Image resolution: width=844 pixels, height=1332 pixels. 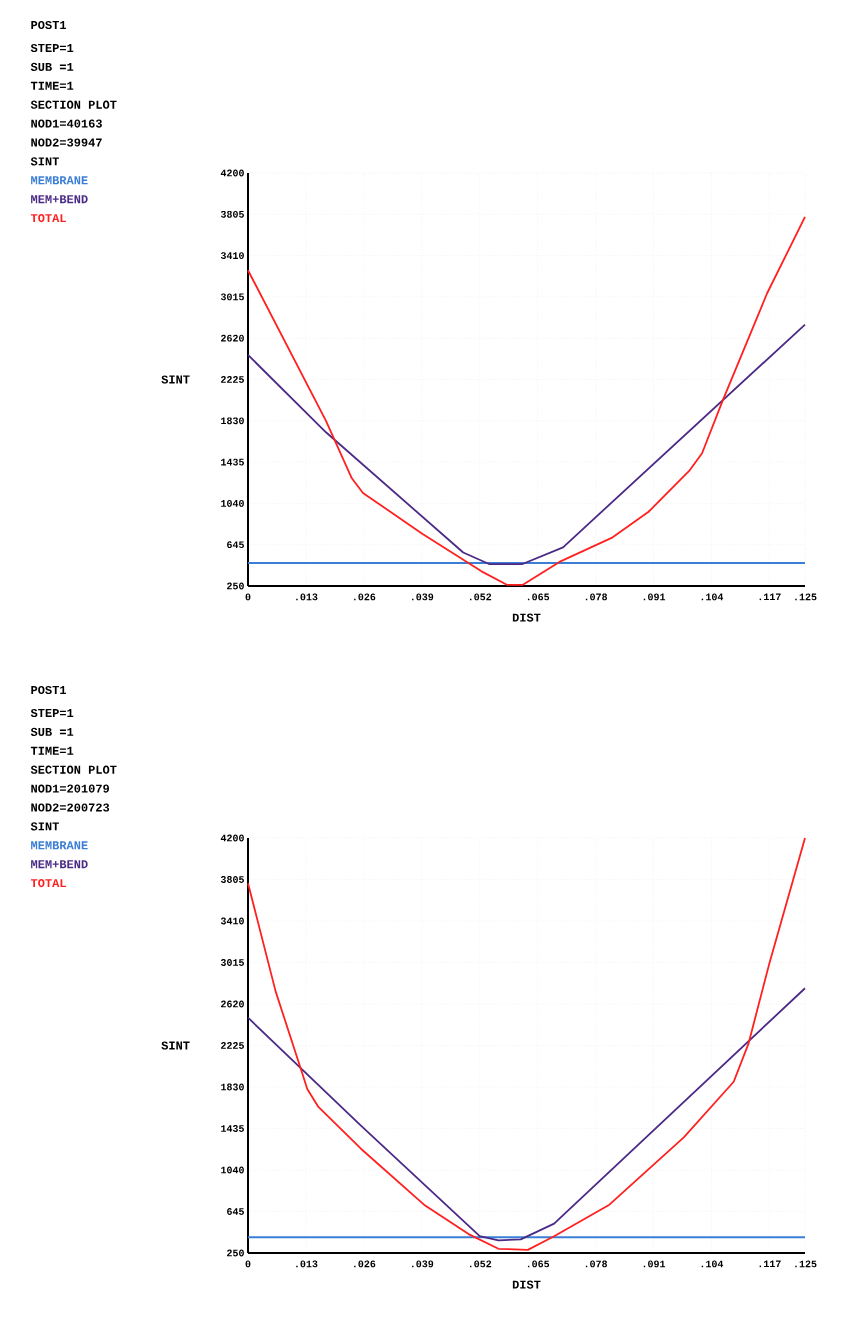 What do you see at coordinates (70, 788) in the screenshot?
I see `text: NOD1=201079` at bounding box center [70, 788].